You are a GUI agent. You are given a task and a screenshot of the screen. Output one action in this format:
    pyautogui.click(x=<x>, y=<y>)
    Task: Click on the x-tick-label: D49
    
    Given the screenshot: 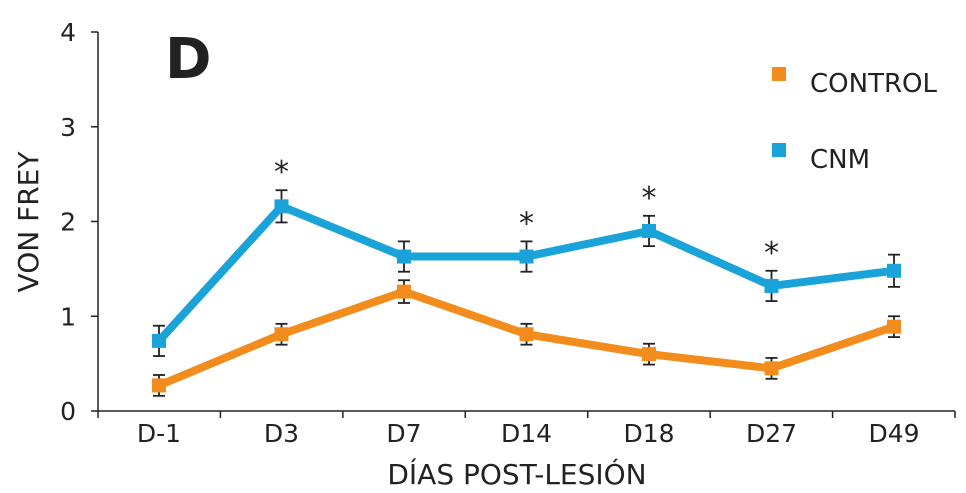 What is the action you would take?
    pyautogui.click(x=893, y=433)
    